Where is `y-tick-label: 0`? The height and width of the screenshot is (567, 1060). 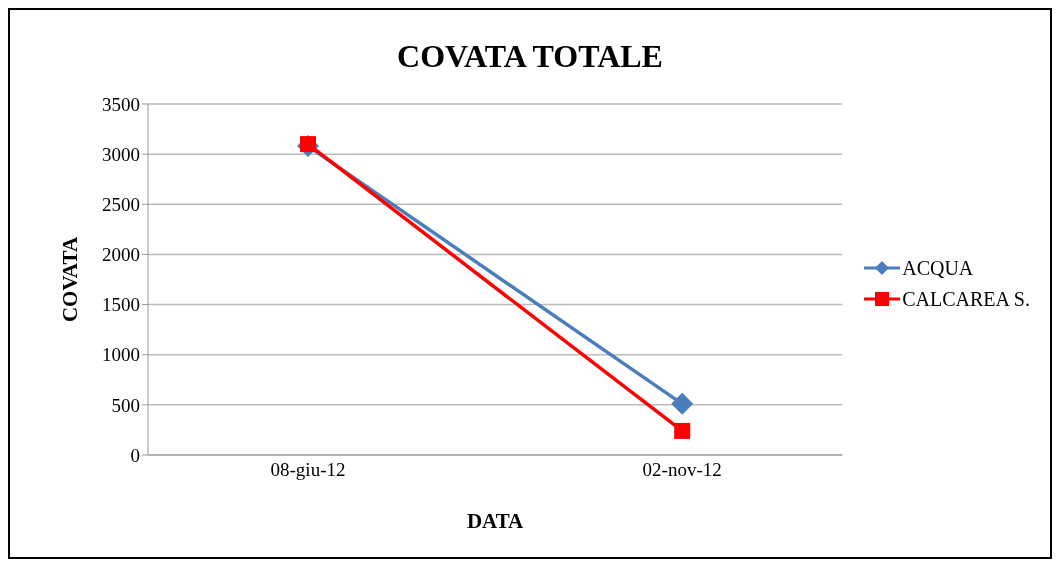 y-tick-label: 0 is located at coordinates (135, 455).